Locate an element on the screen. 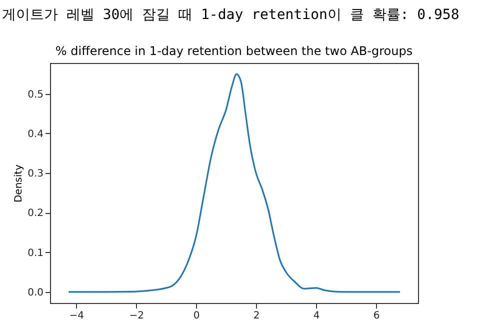 The height and width of the screenshot is (329, 482). x-tick-label: −2 is located at coordinates (136, 316).